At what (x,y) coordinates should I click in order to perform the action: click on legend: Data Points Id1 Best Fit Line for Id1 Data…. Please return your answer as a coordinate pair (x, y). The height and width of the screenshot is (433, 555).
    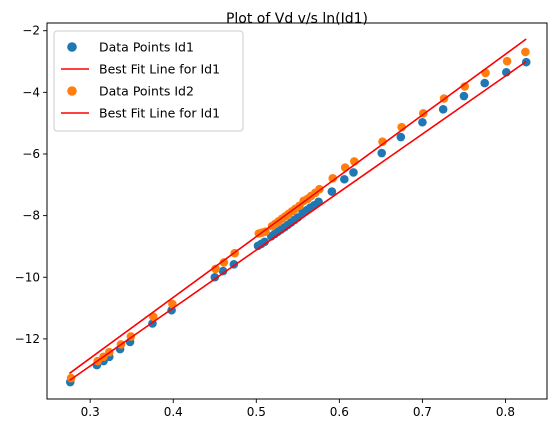
    Looking at the image, I should click on (148, 81).